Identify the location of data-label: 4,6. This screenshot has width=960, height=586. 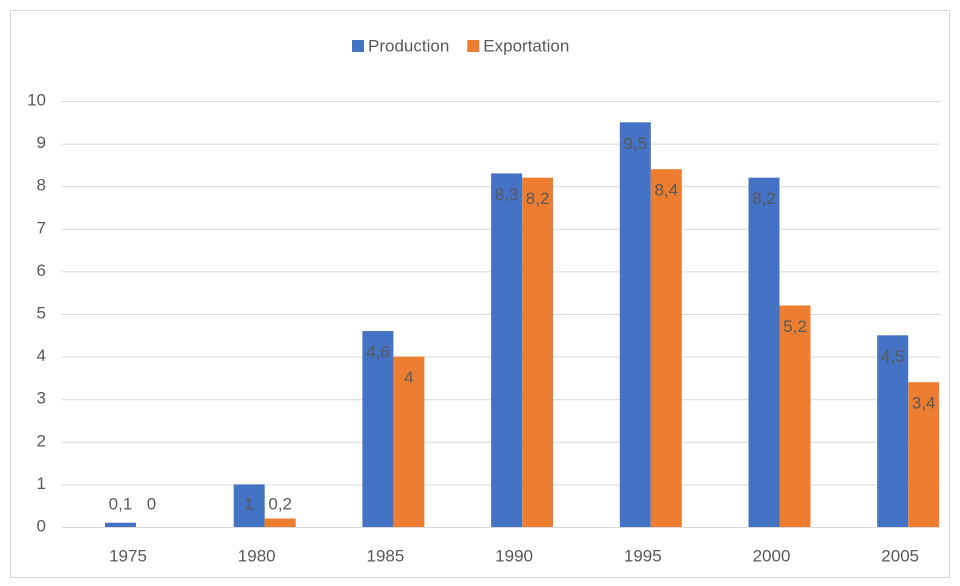
(378, 352).